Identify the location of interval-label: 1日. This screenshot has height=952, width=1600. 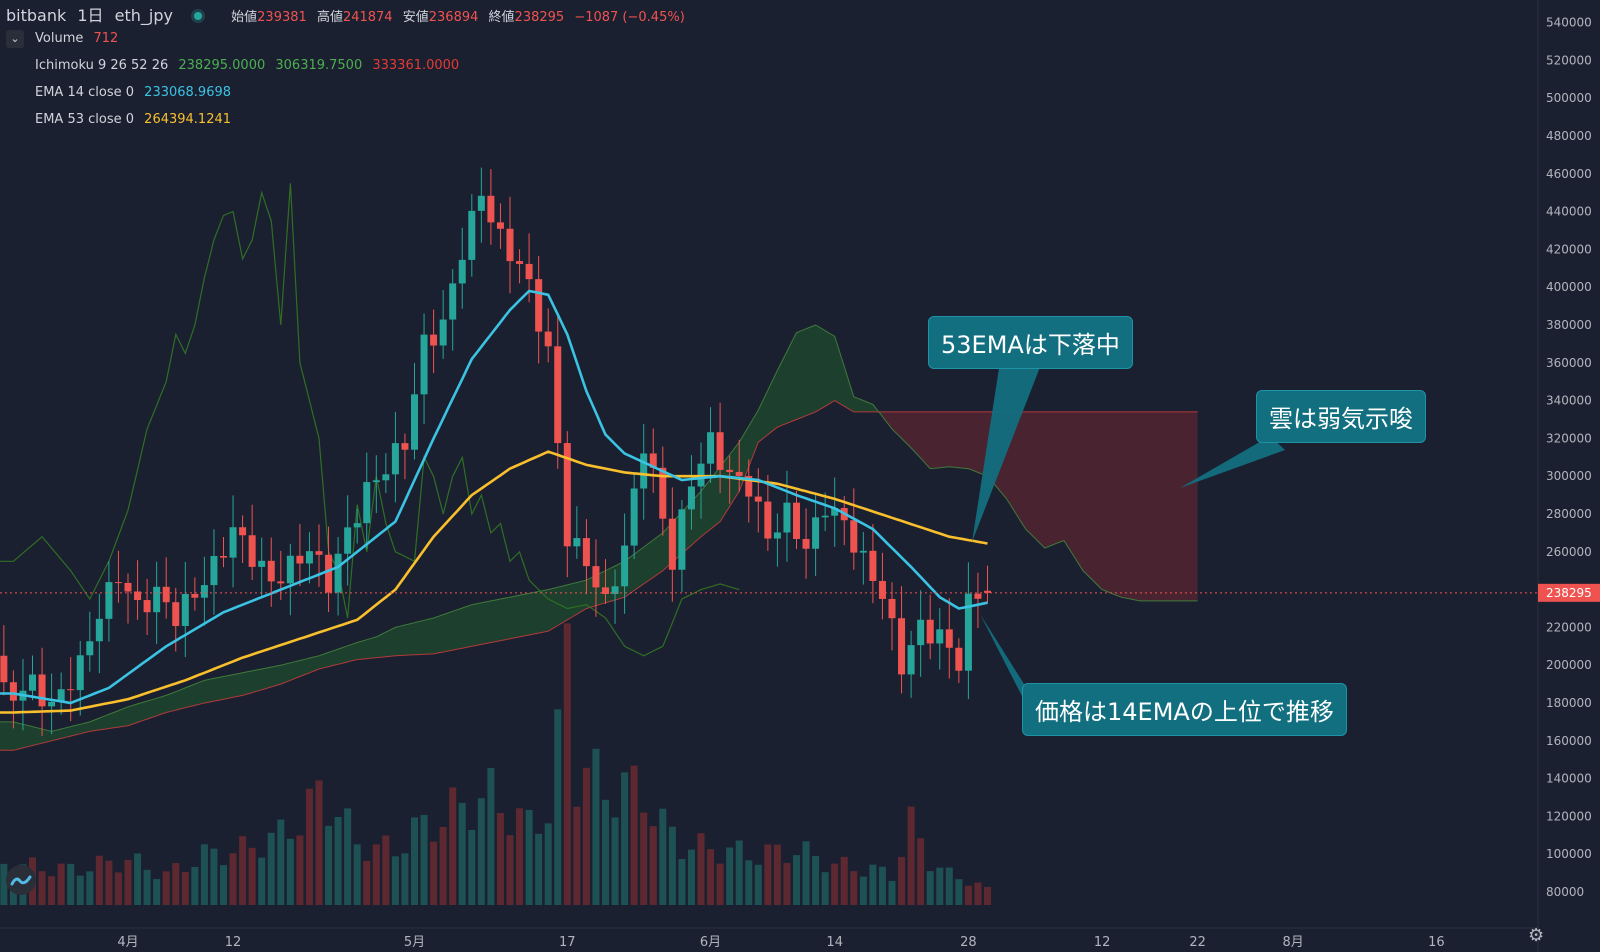
(90, 15).